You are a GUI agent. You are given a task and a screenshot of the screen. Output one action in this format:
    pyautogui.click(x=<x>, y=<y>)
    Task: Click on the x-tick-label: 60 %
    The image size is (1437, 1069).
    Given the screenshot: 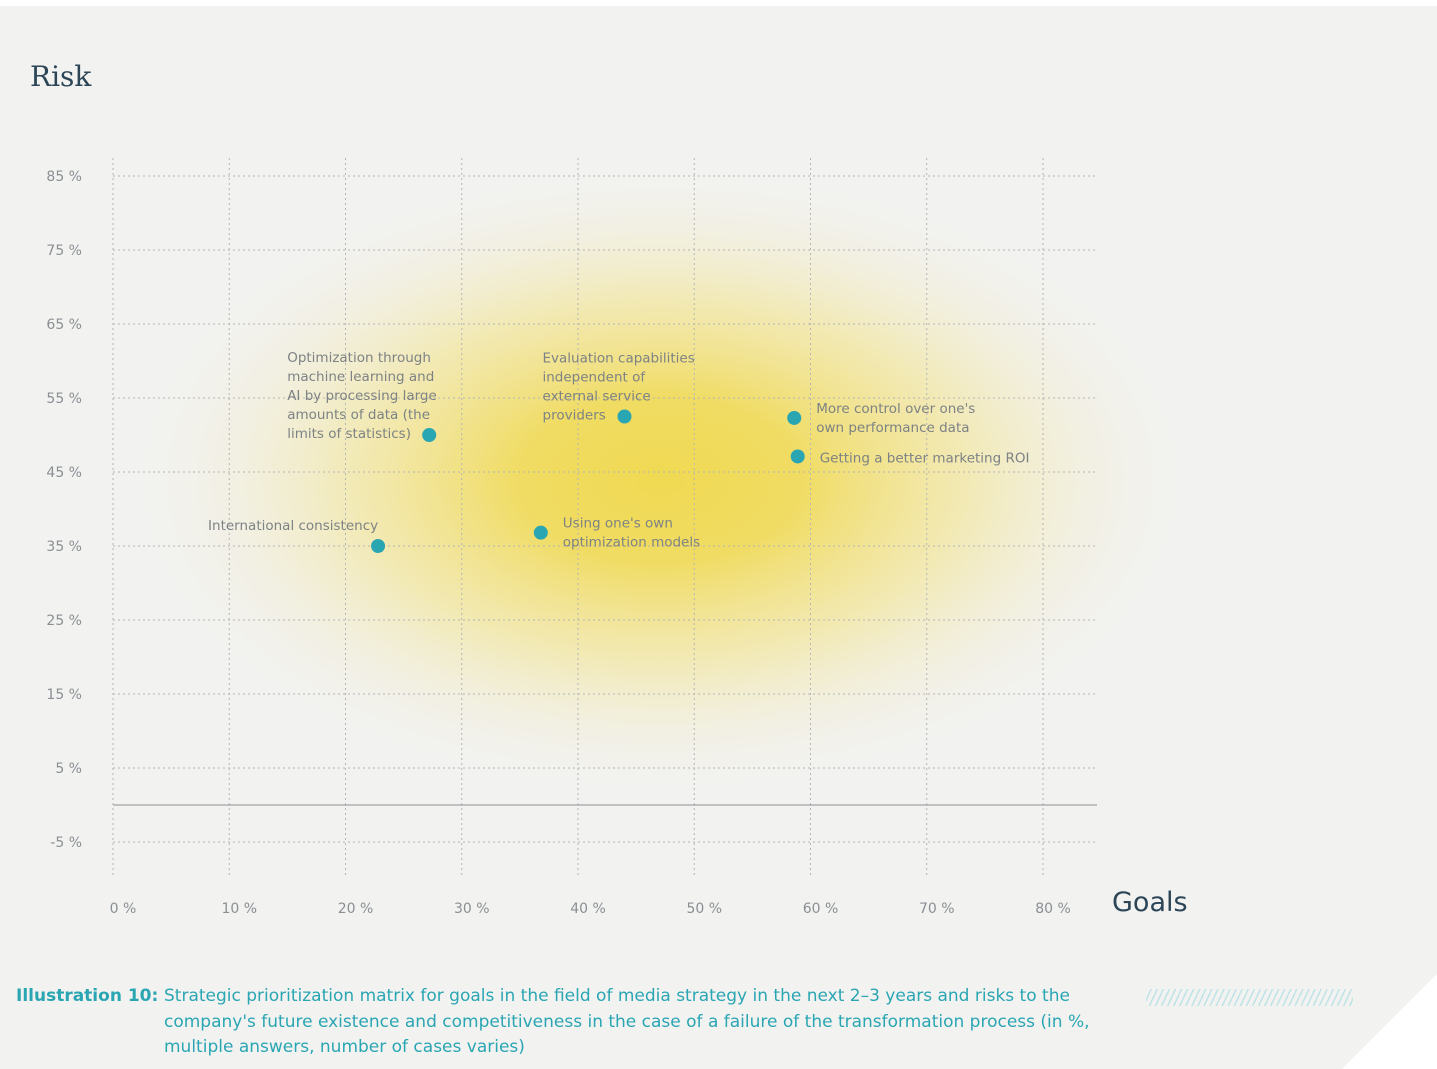 What is the action you would take?
    pyautogui.click(x=821, y=909)
    